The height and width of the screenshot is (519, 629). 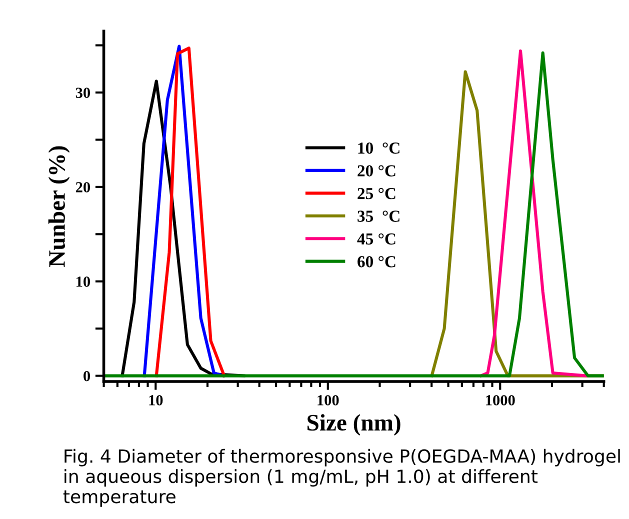 I want to click on y-tick-label: 0, so click(x=87, y=376).